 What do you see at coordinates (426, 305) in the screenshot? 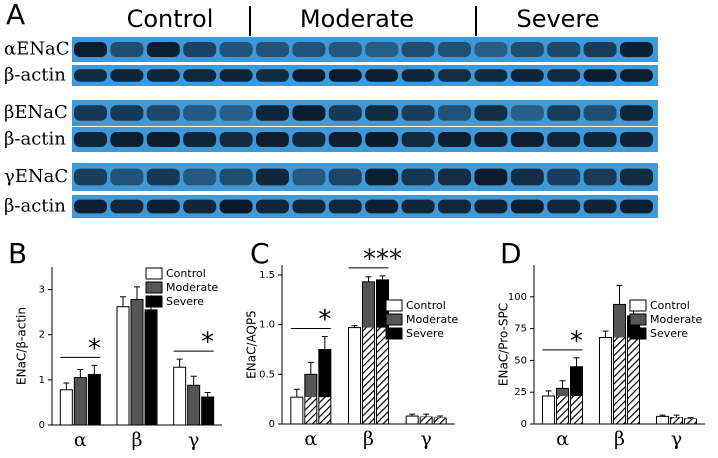
I see `legend-label: Control` at bounding box center [426, 305].